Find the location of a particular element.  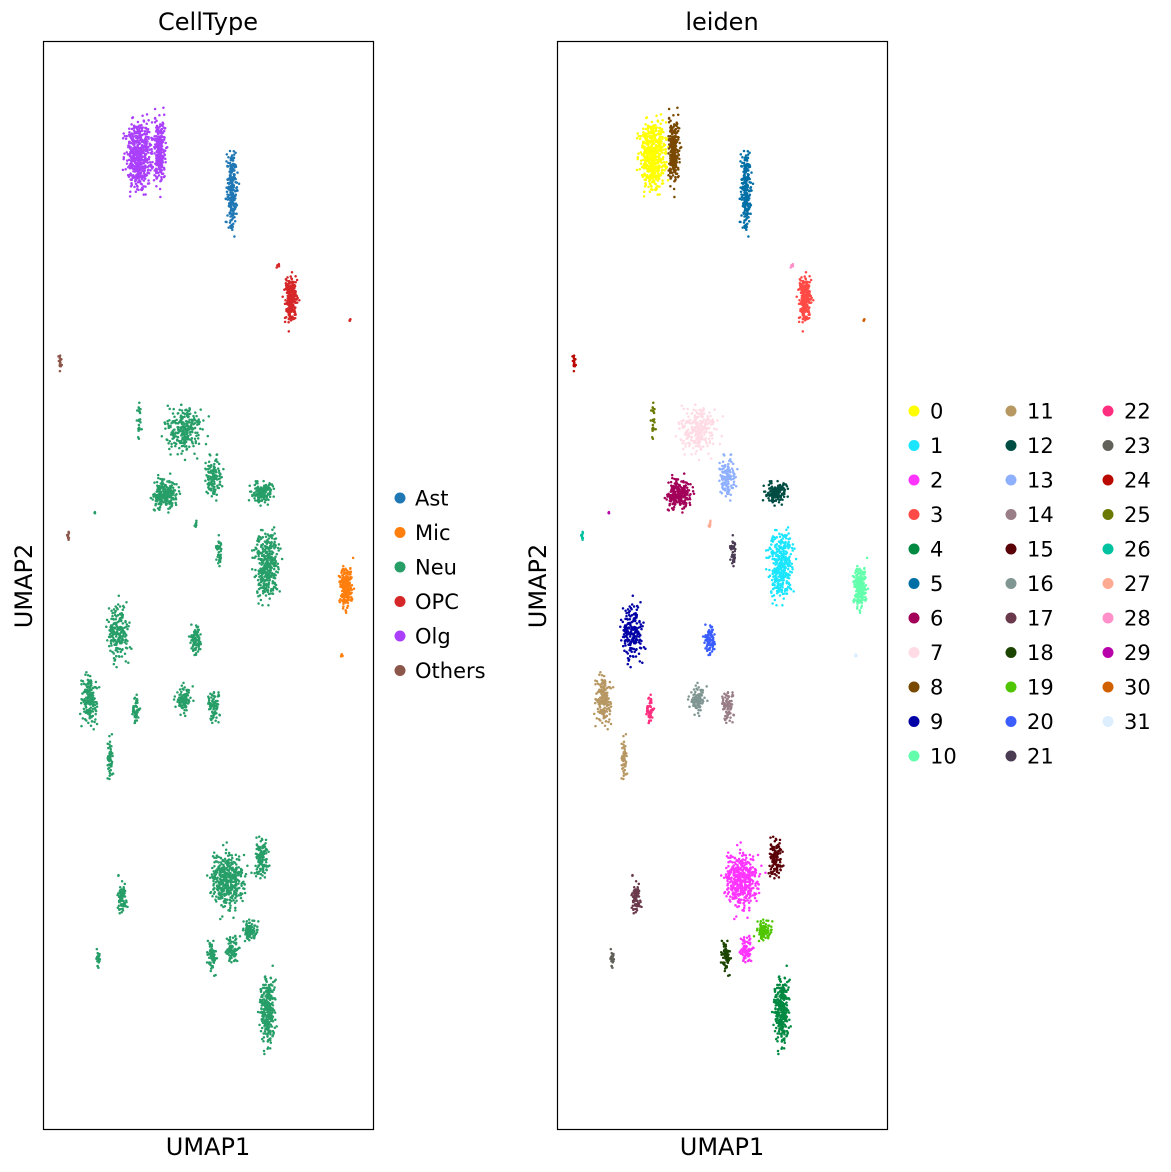

celltype-legend-marker is located at coordinates (400, 498).